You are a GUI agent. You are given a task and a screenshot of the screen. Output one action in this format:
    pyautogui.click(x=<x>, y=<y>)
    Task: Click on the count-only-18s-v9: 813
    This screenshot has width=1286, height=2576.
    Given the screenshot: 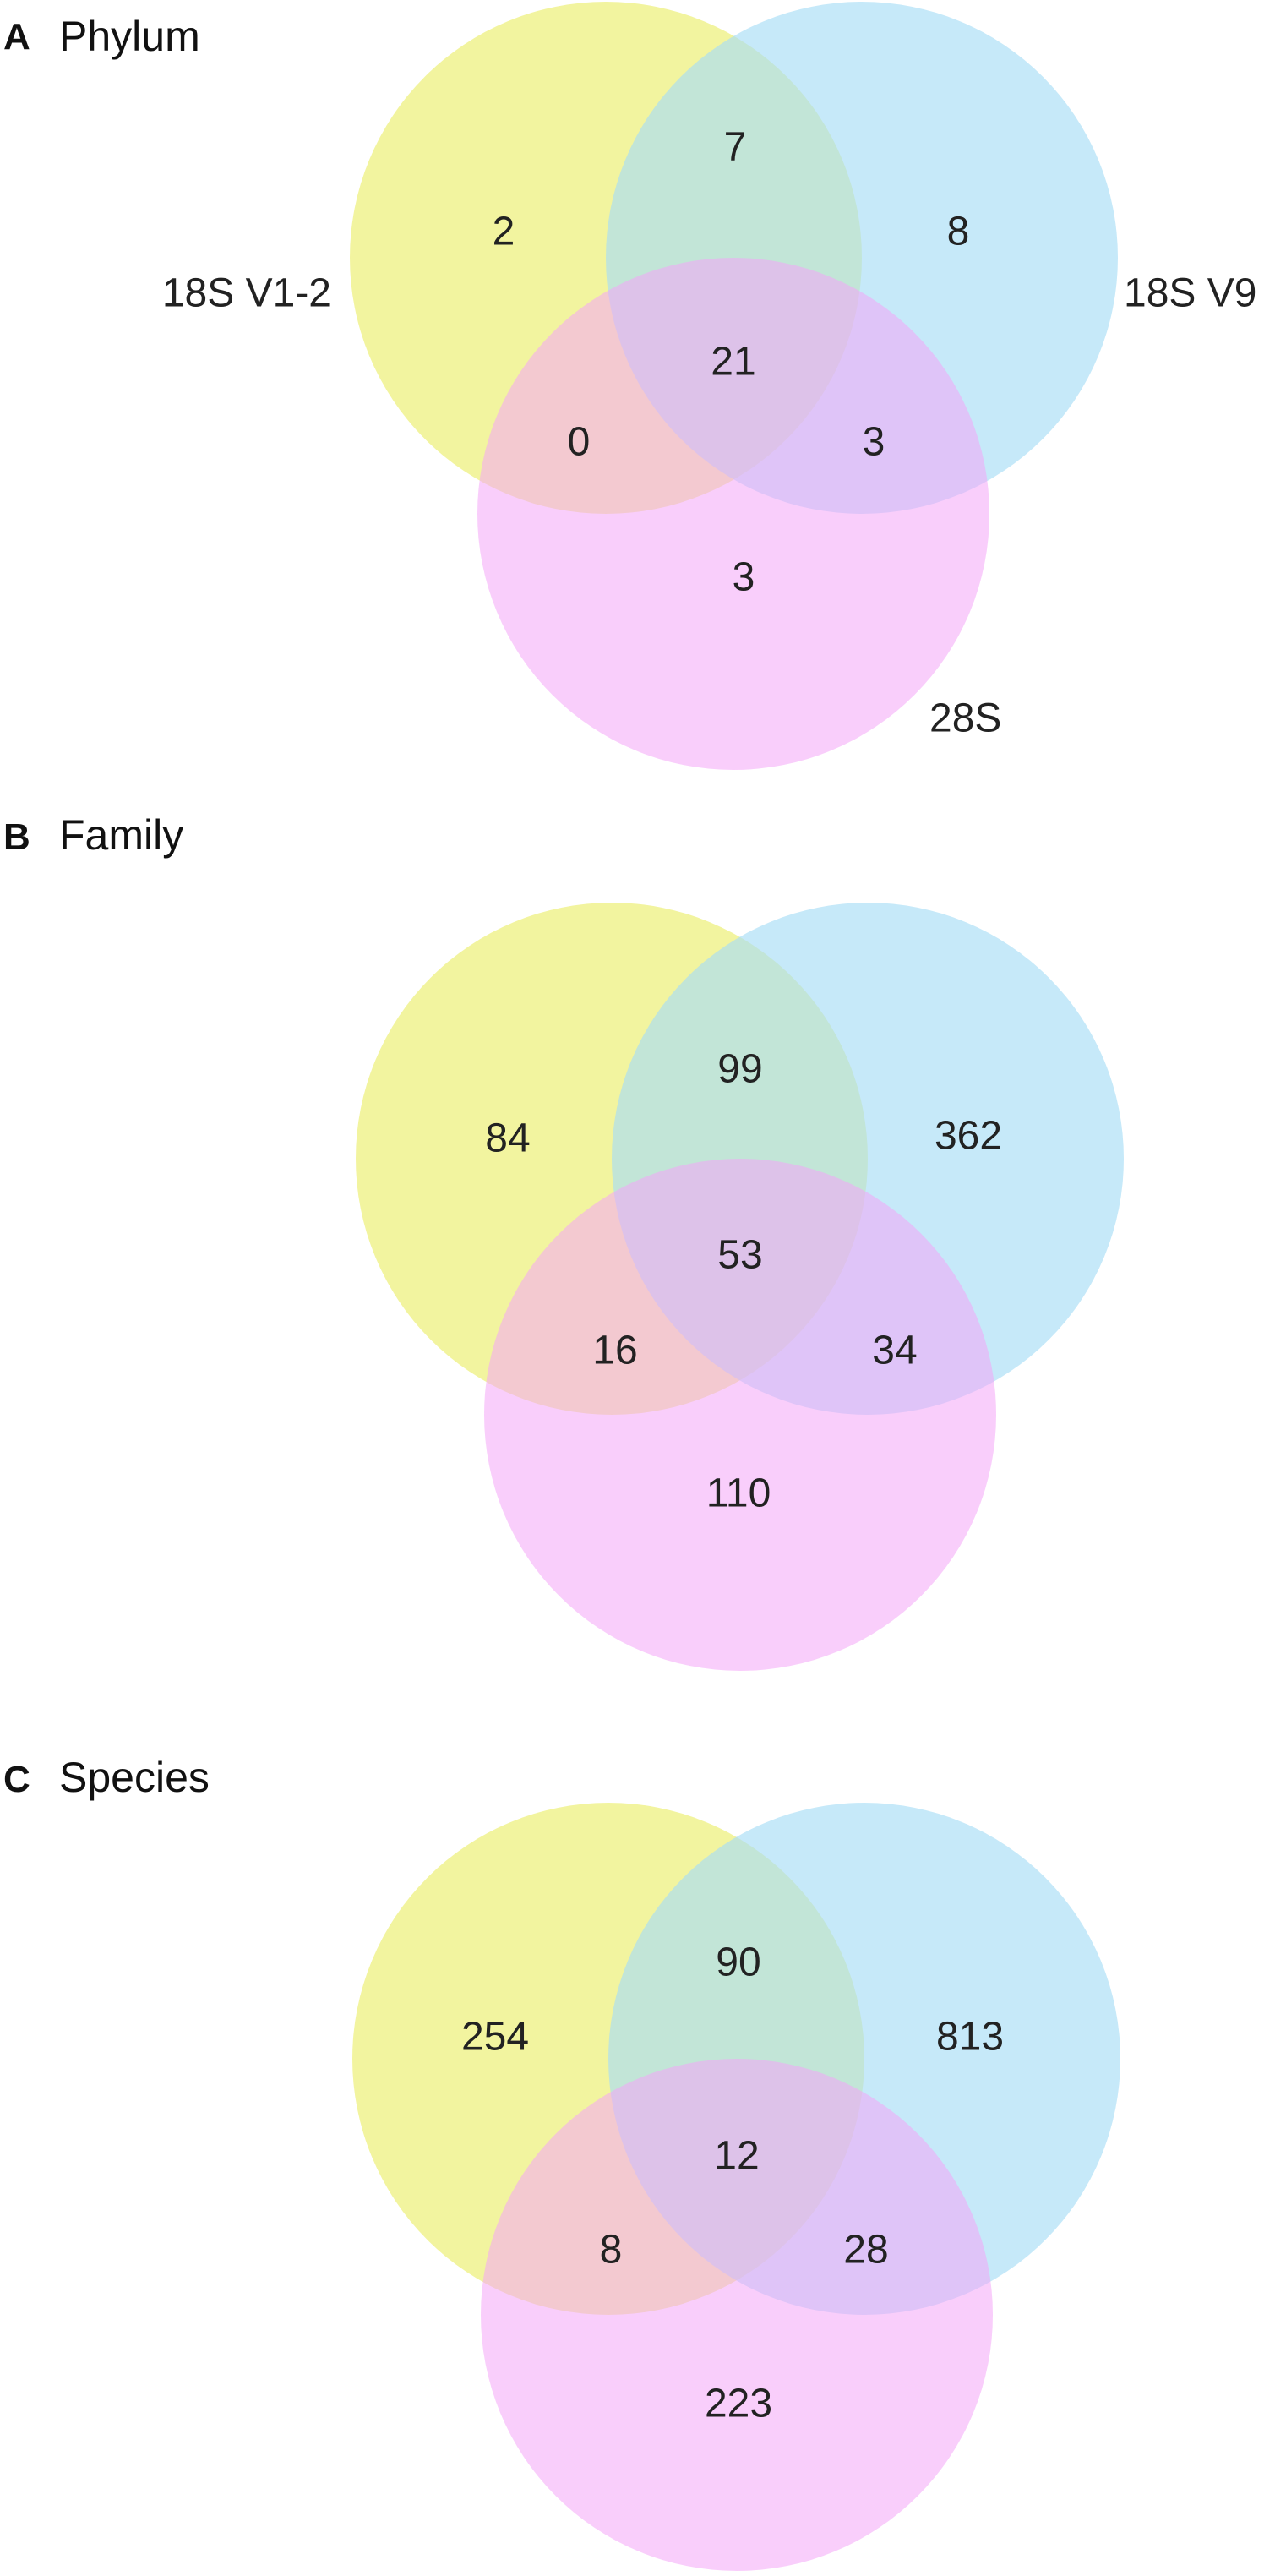 What is the action you would take?
    pyautogui.click(x=970, y=2037)
    